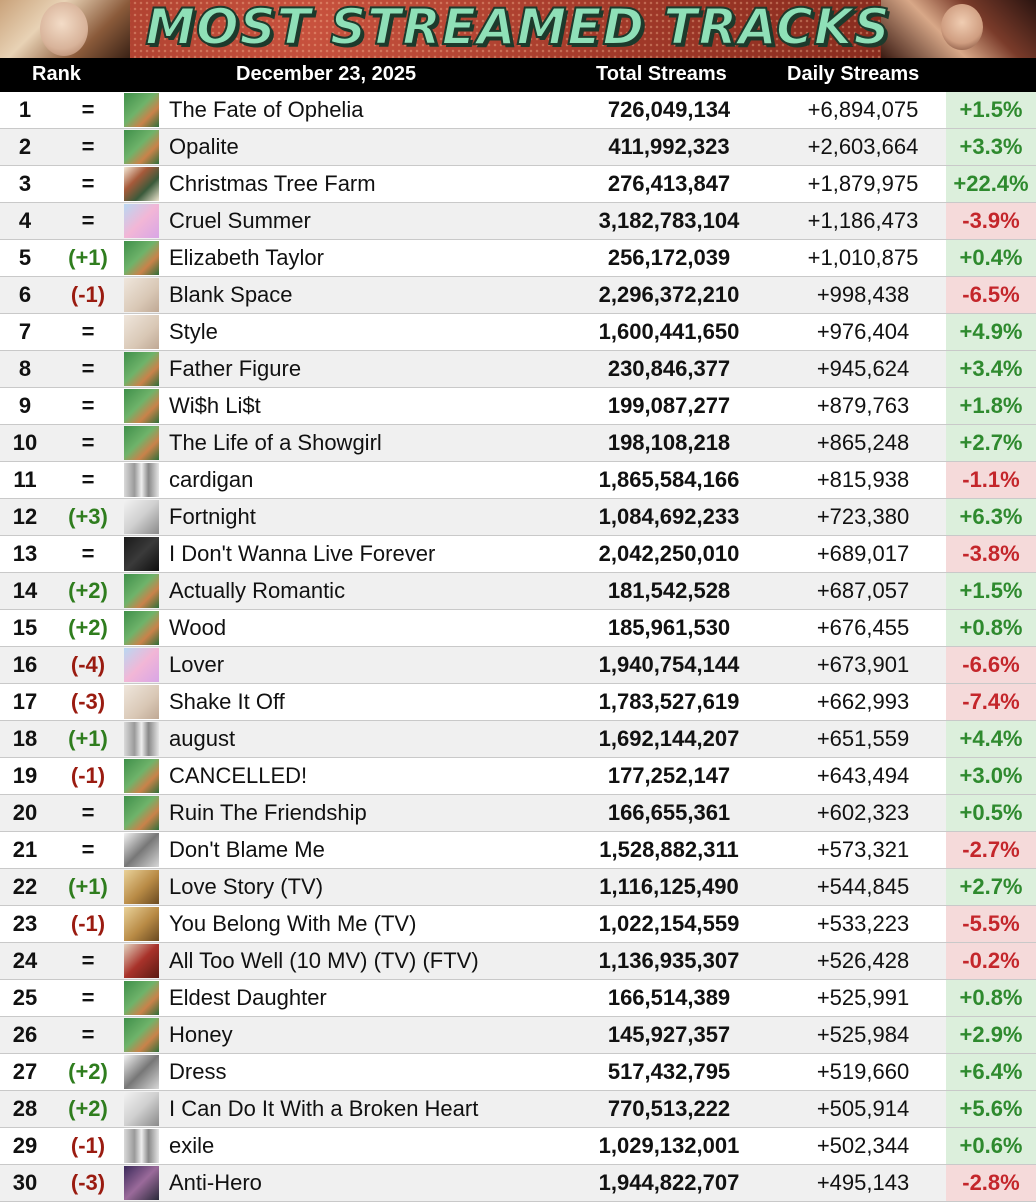  What do you see at coordinates (991, 924) in the screenshot?
I see `daily-change-percent: -5.5%` at bounding box center [991, 924].